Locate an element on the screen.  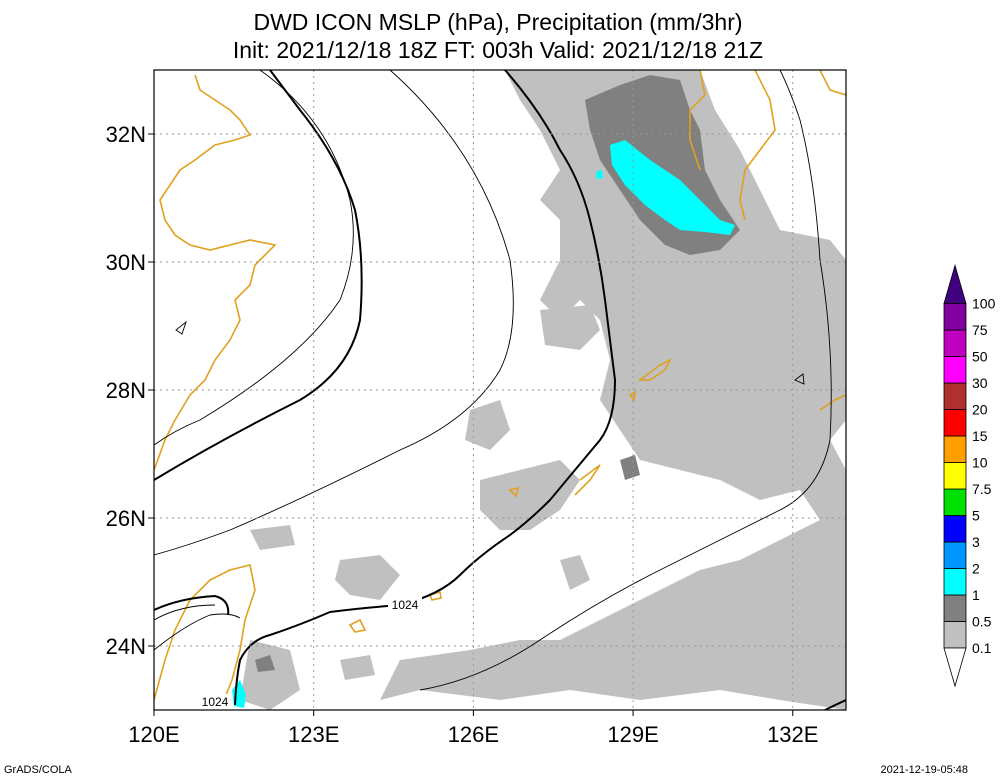
x-tick-label: 126E is located at coordinates (473, 734).